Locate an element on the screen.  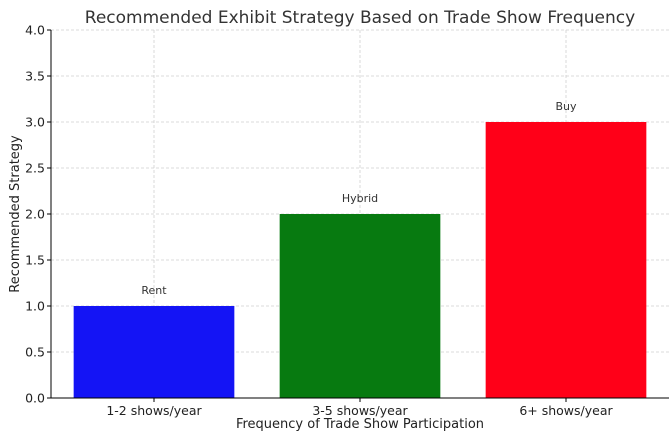
y-tick-label: 2.0 is located at coordinates (35, 214).